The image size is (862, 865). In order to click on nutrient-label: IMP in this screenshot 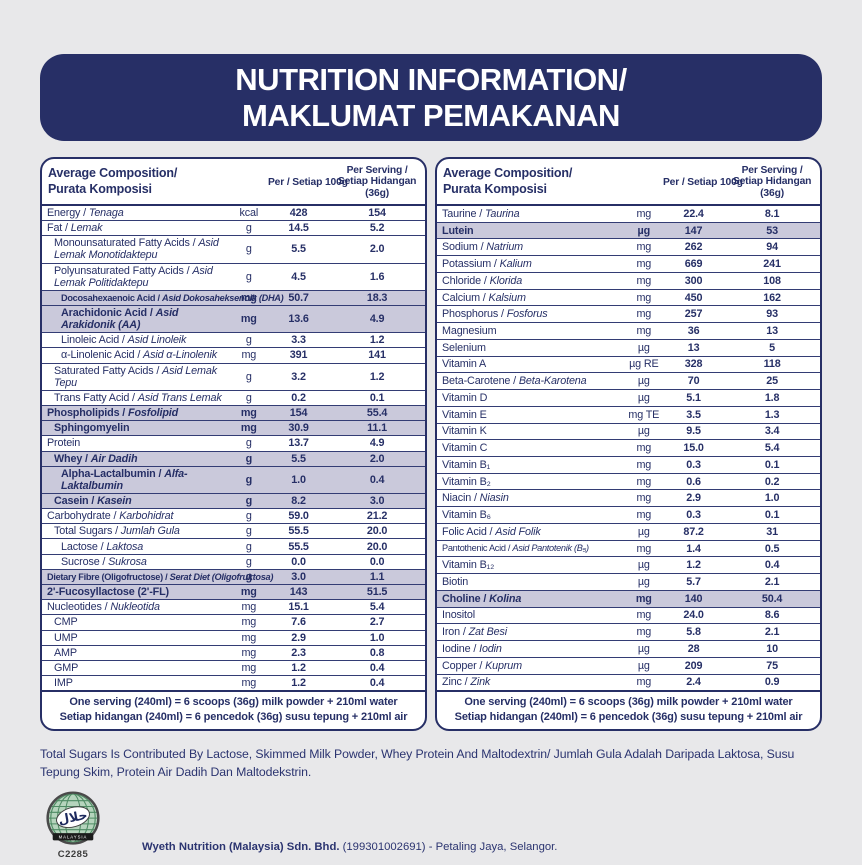, I will do `click(63, 683)`.